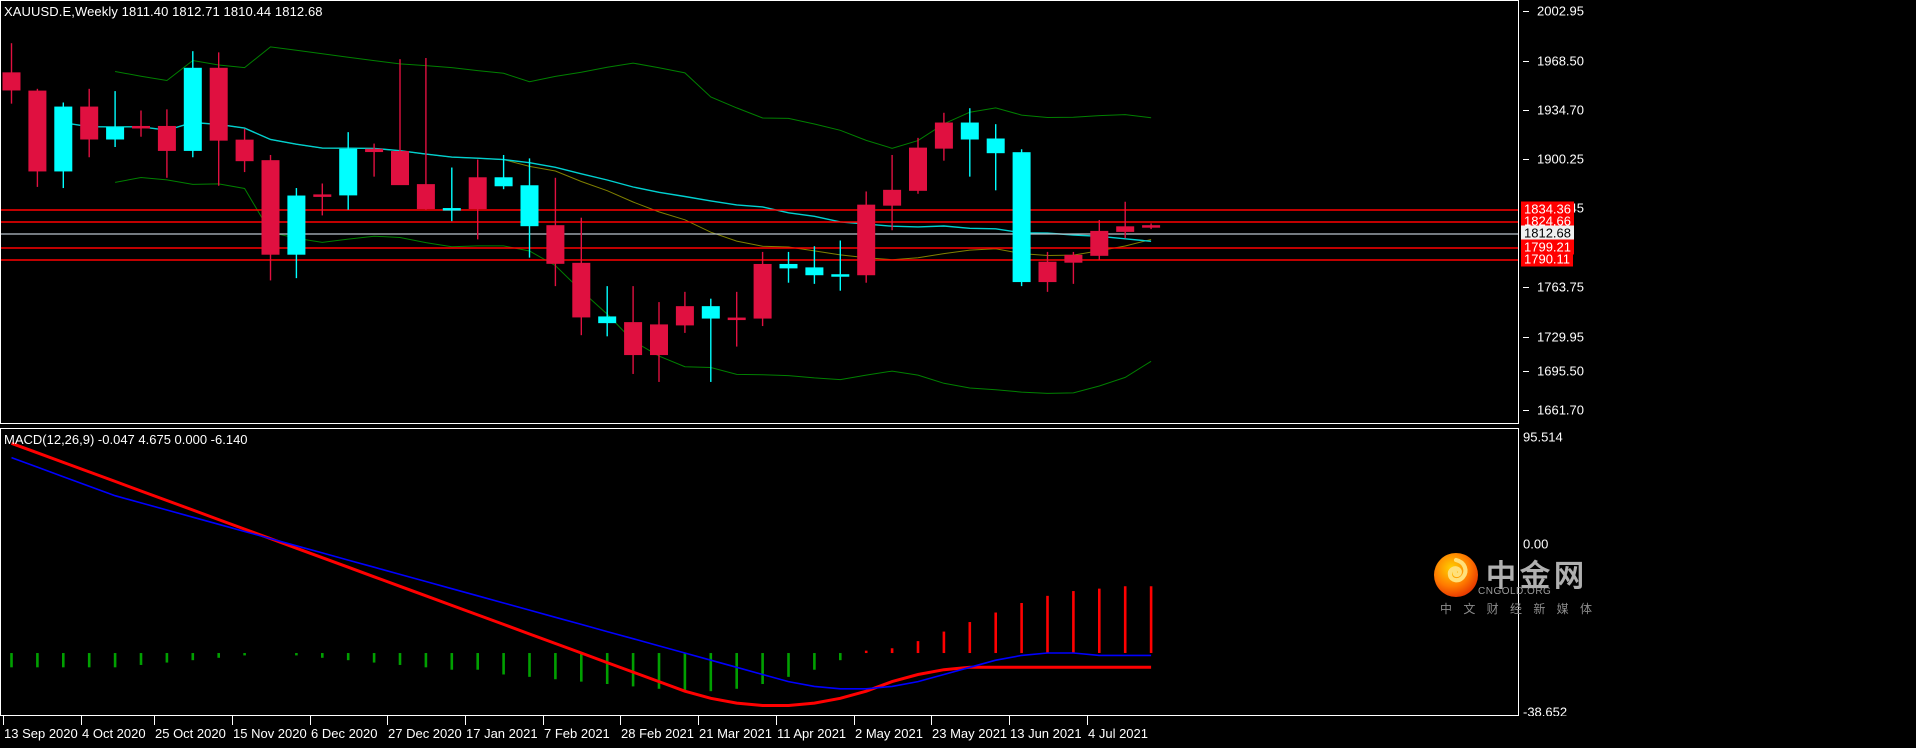  I want to click on price-level-tag: 1824.66, so click(1547, 221).